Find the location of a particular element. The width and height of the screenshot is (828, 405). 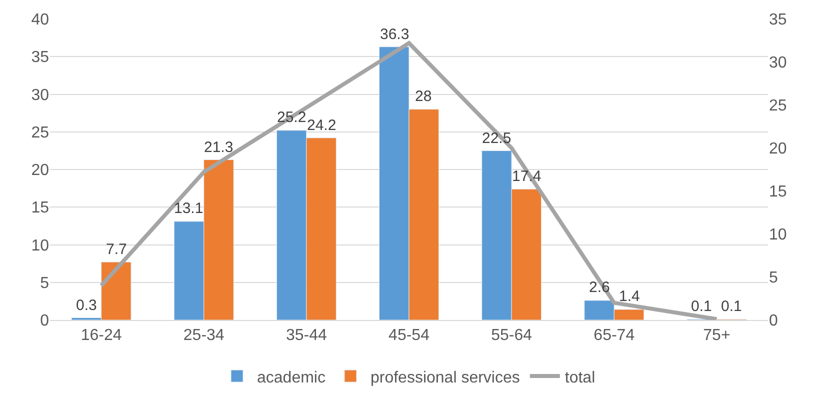

data-label: 1.4 is located at coordinates (629, 296).